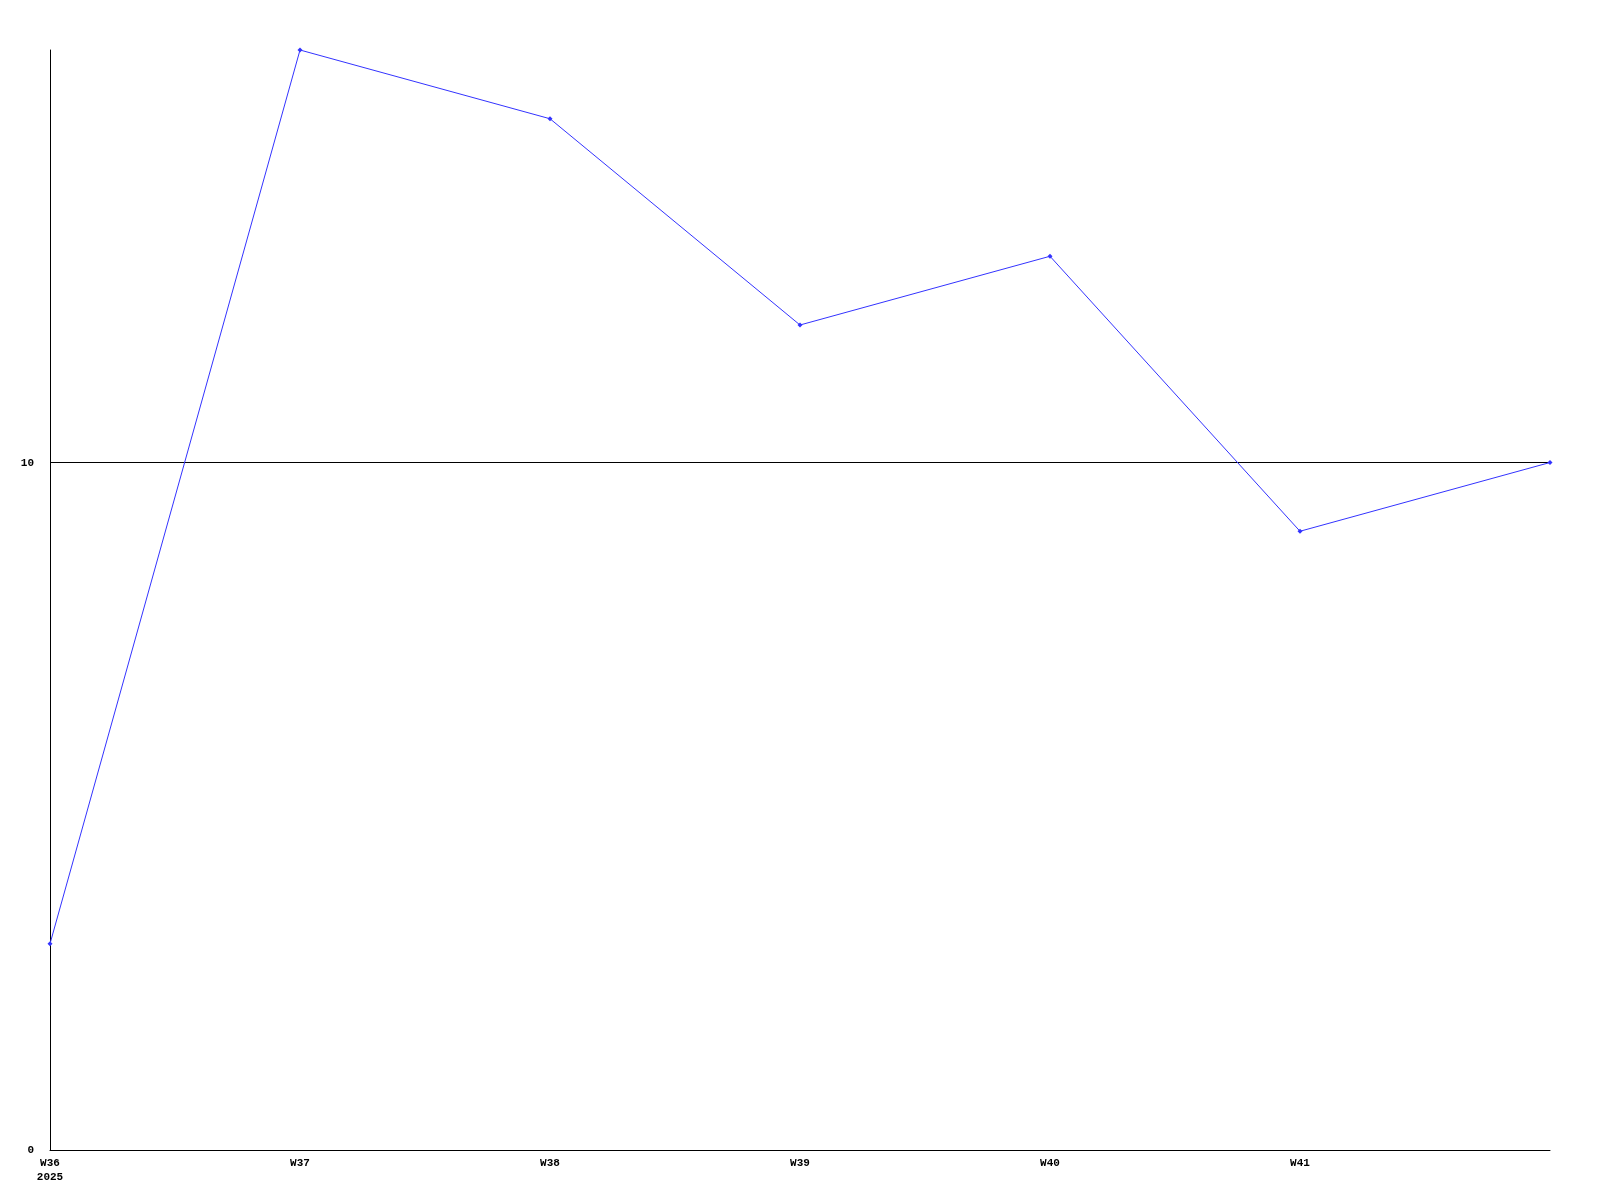 This screenshot has width=1600, height=1200. What do you see at coordinates (1300, 1163) in the screenshot?
I see `x-tick-label: W41` at bounding box center [1300, 1163].